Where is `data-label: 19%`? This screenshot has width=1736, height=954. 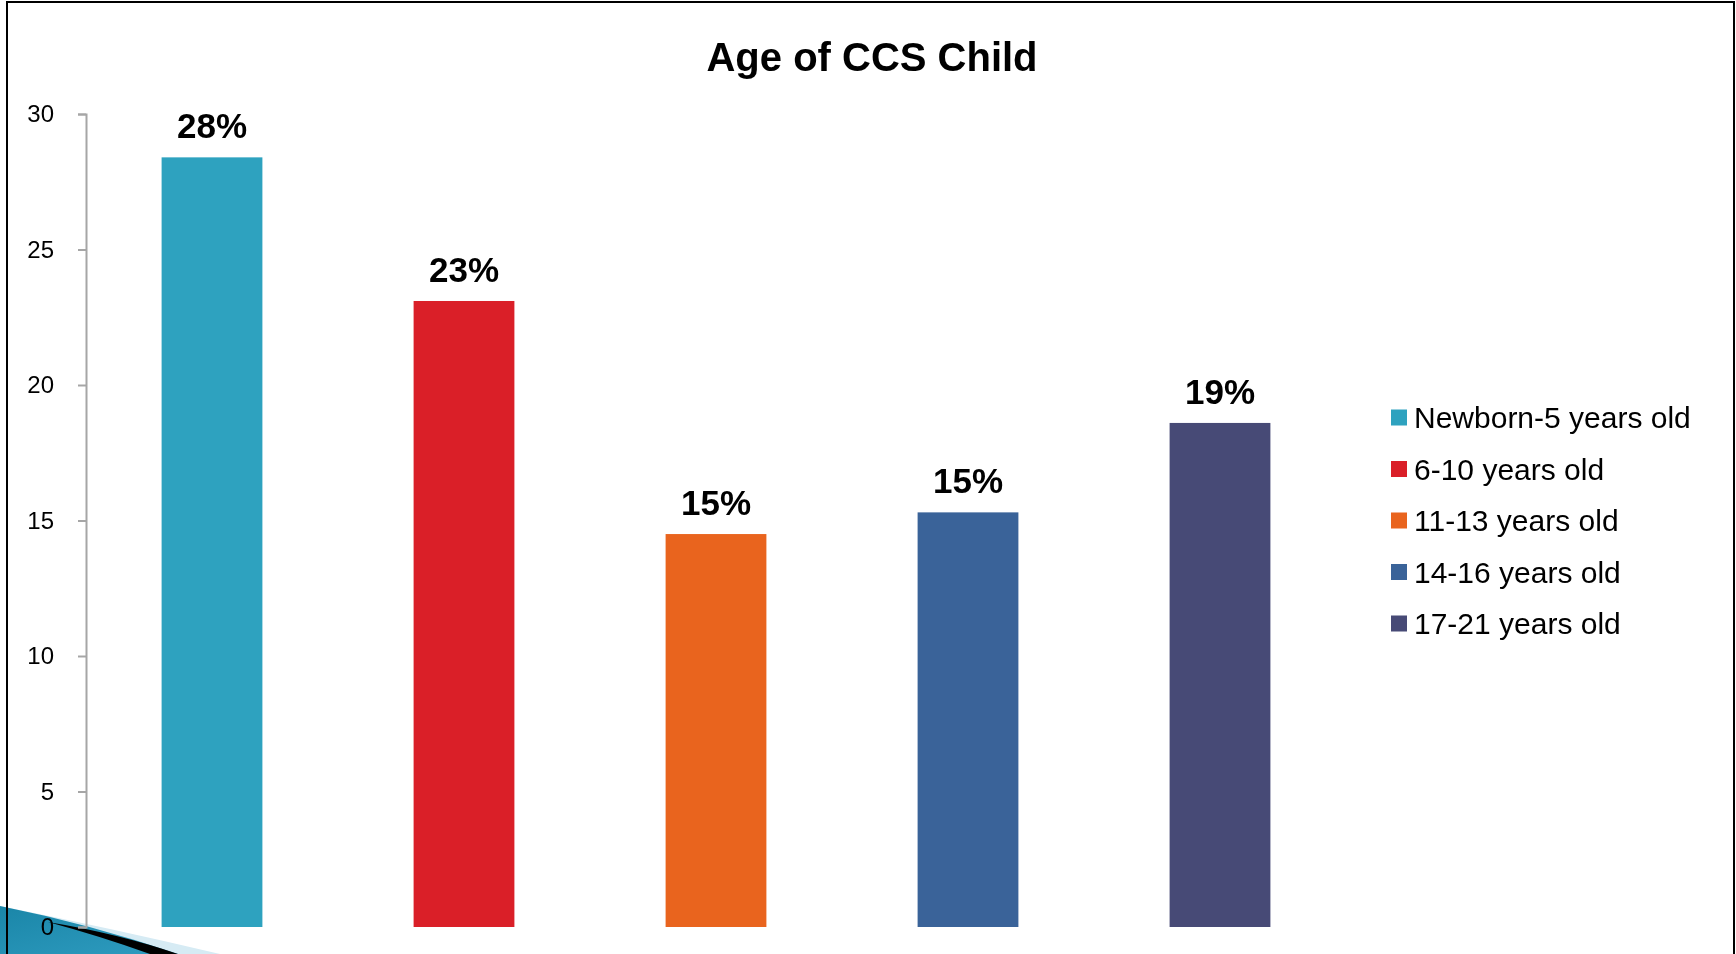 data-label: 19% is located at coordinates (1220, 391).